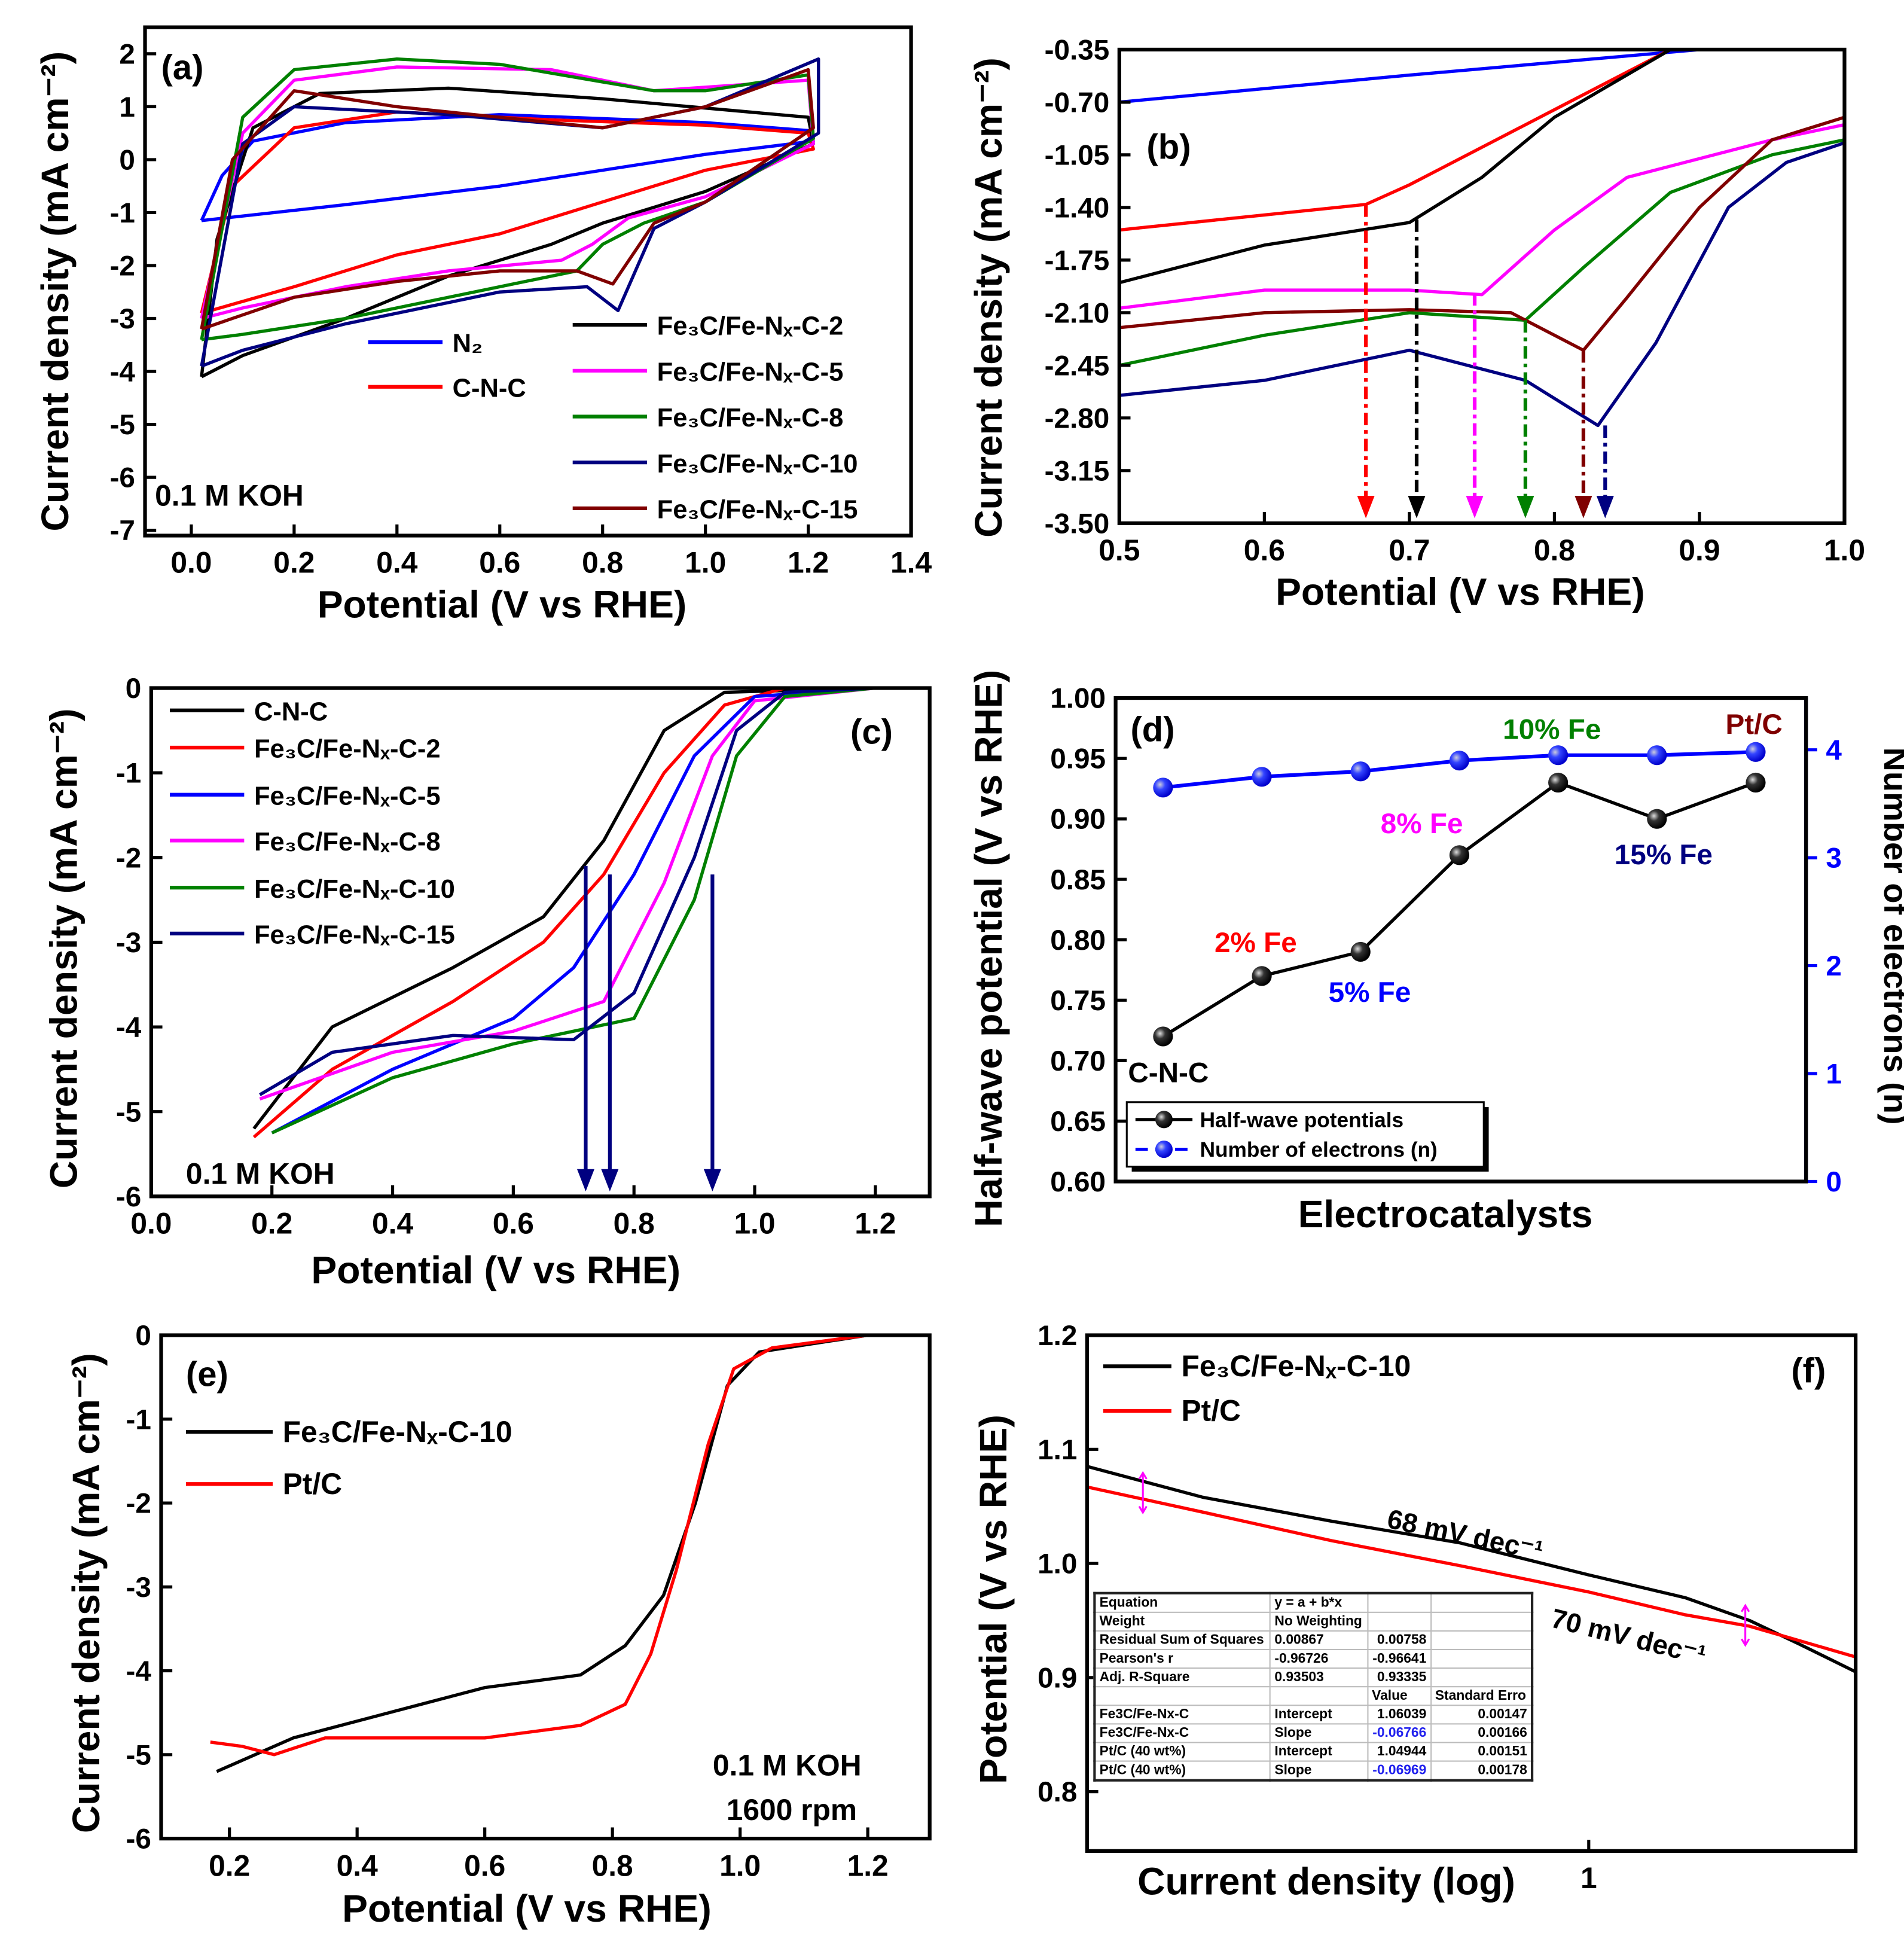  I want to click on table-row: Equation y = a + b*x, so click(1313, 1602).